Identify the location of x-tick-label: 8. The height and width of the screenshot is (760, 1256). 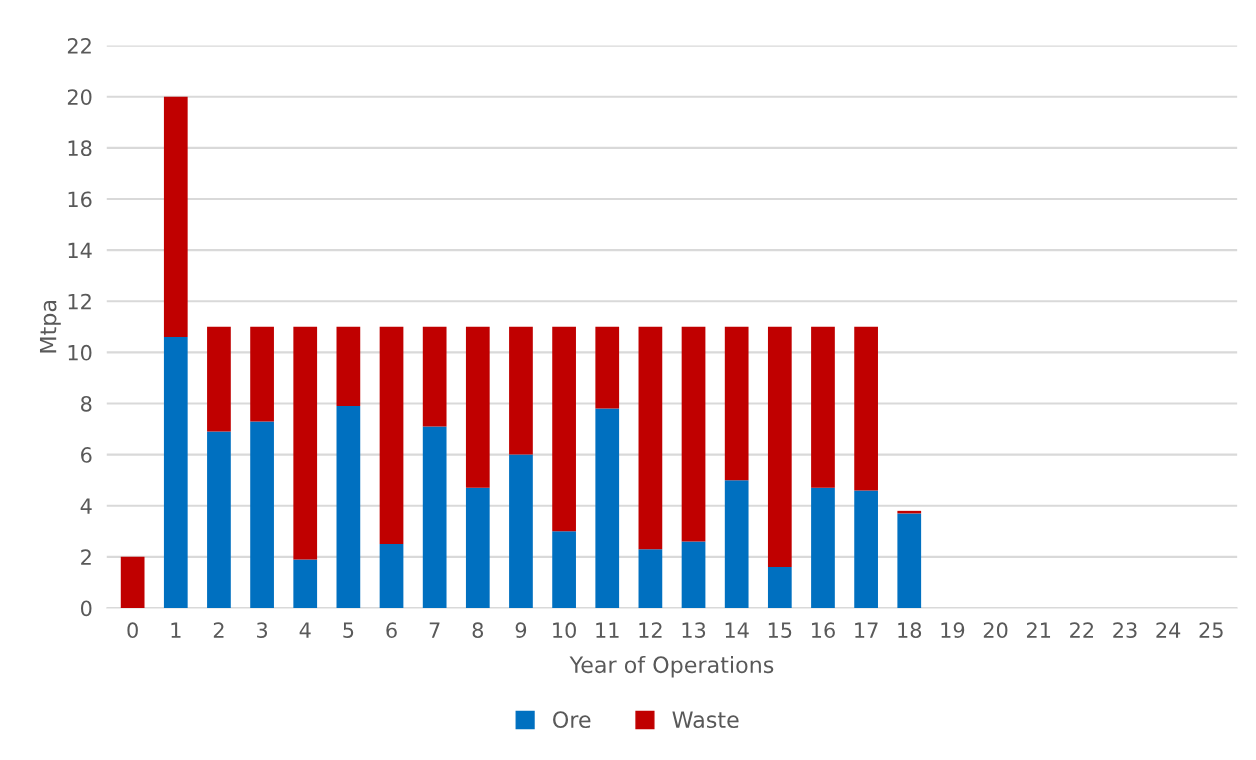
(478, 630).